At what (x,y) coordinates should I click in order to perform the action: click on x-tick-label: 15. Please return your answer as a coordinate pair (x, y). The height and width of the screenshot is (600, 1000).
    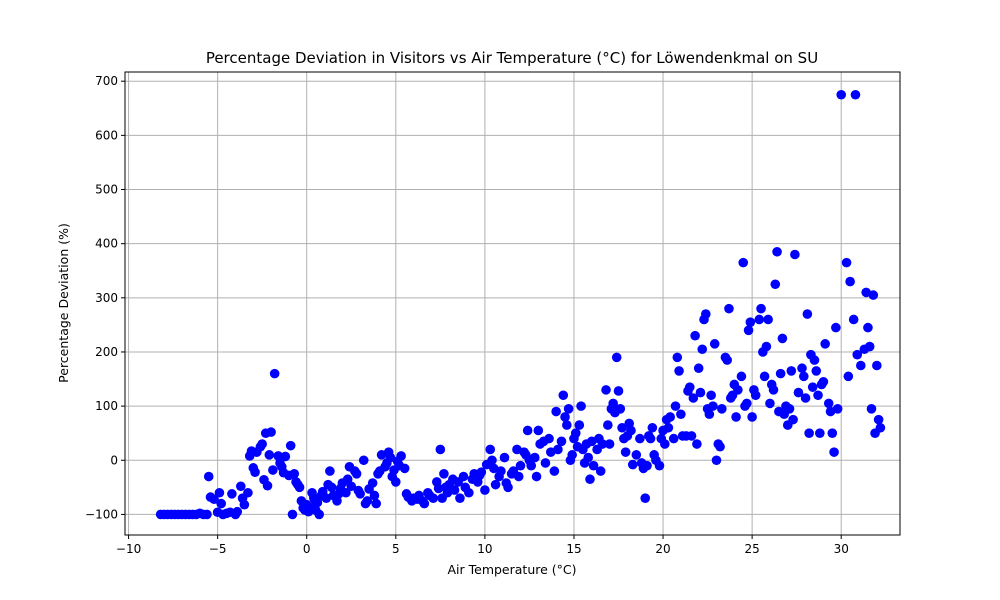
    Looking at the image, I should click on (573, 549).